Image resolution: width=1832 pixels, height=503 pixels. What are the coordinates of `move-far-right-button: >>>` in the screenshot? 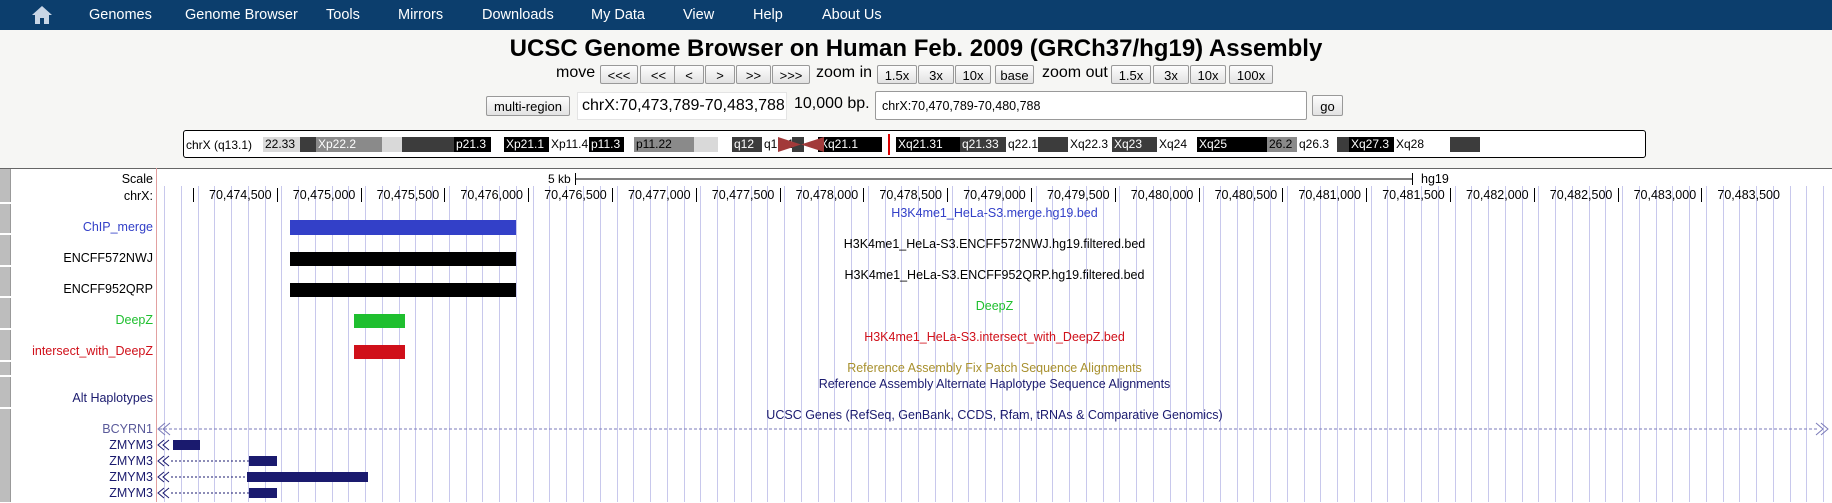 It's located at (791, 74).